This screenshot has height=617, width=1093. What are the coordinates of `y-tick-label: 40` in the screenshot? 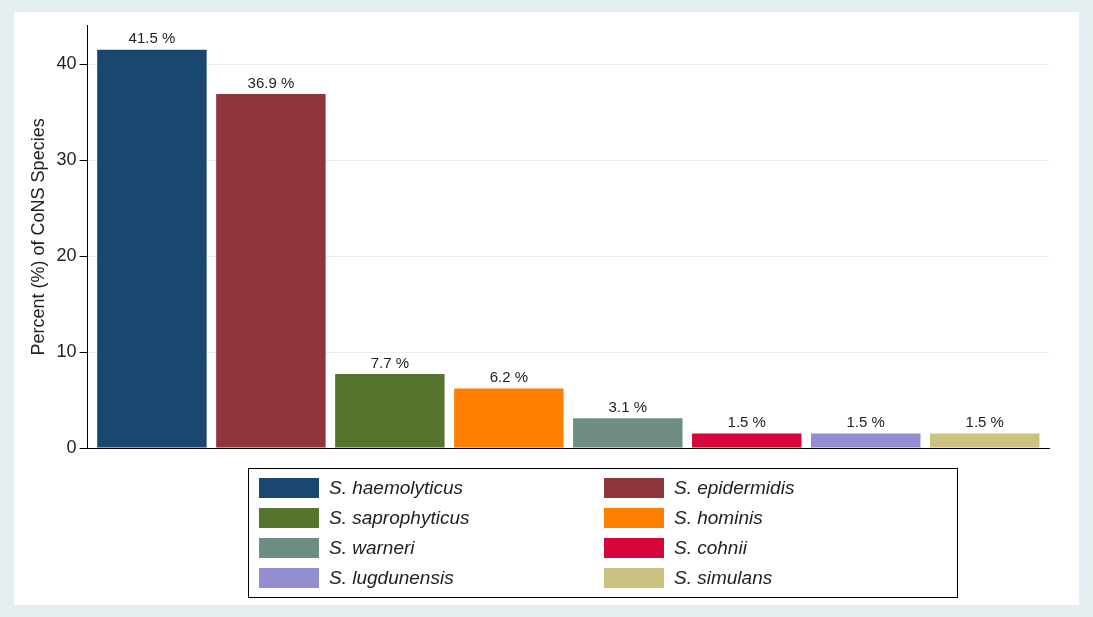 It's located at (66, 63).